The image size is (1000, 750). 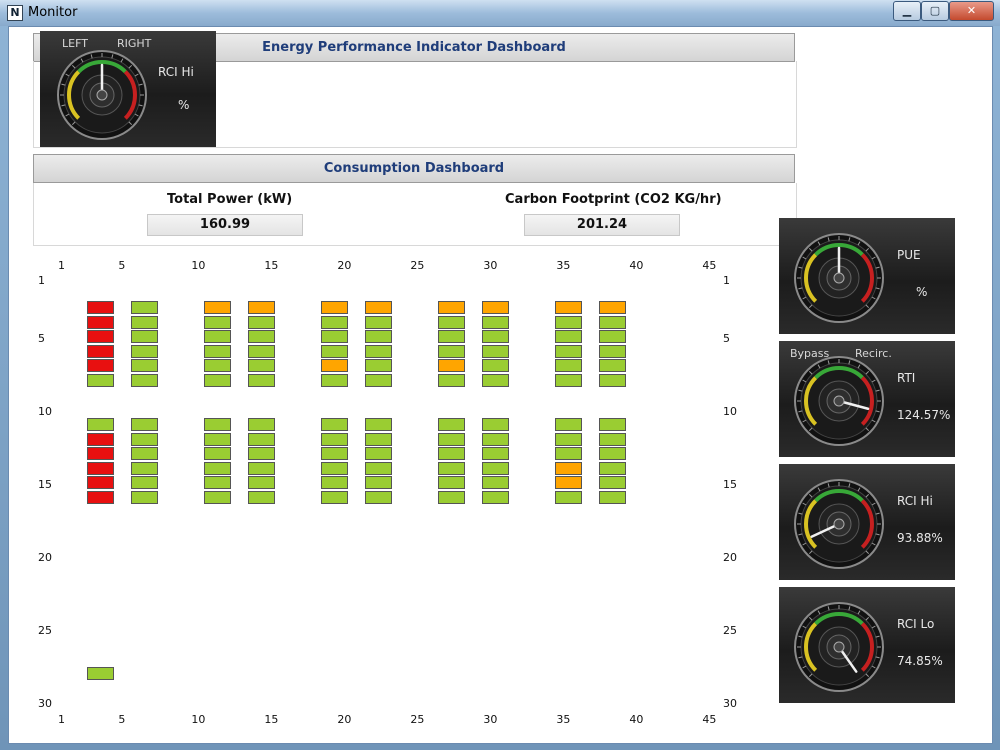 I want to click on title-bar: N Monitor ▁ ▢ ✕, so click(x=500, y=13).